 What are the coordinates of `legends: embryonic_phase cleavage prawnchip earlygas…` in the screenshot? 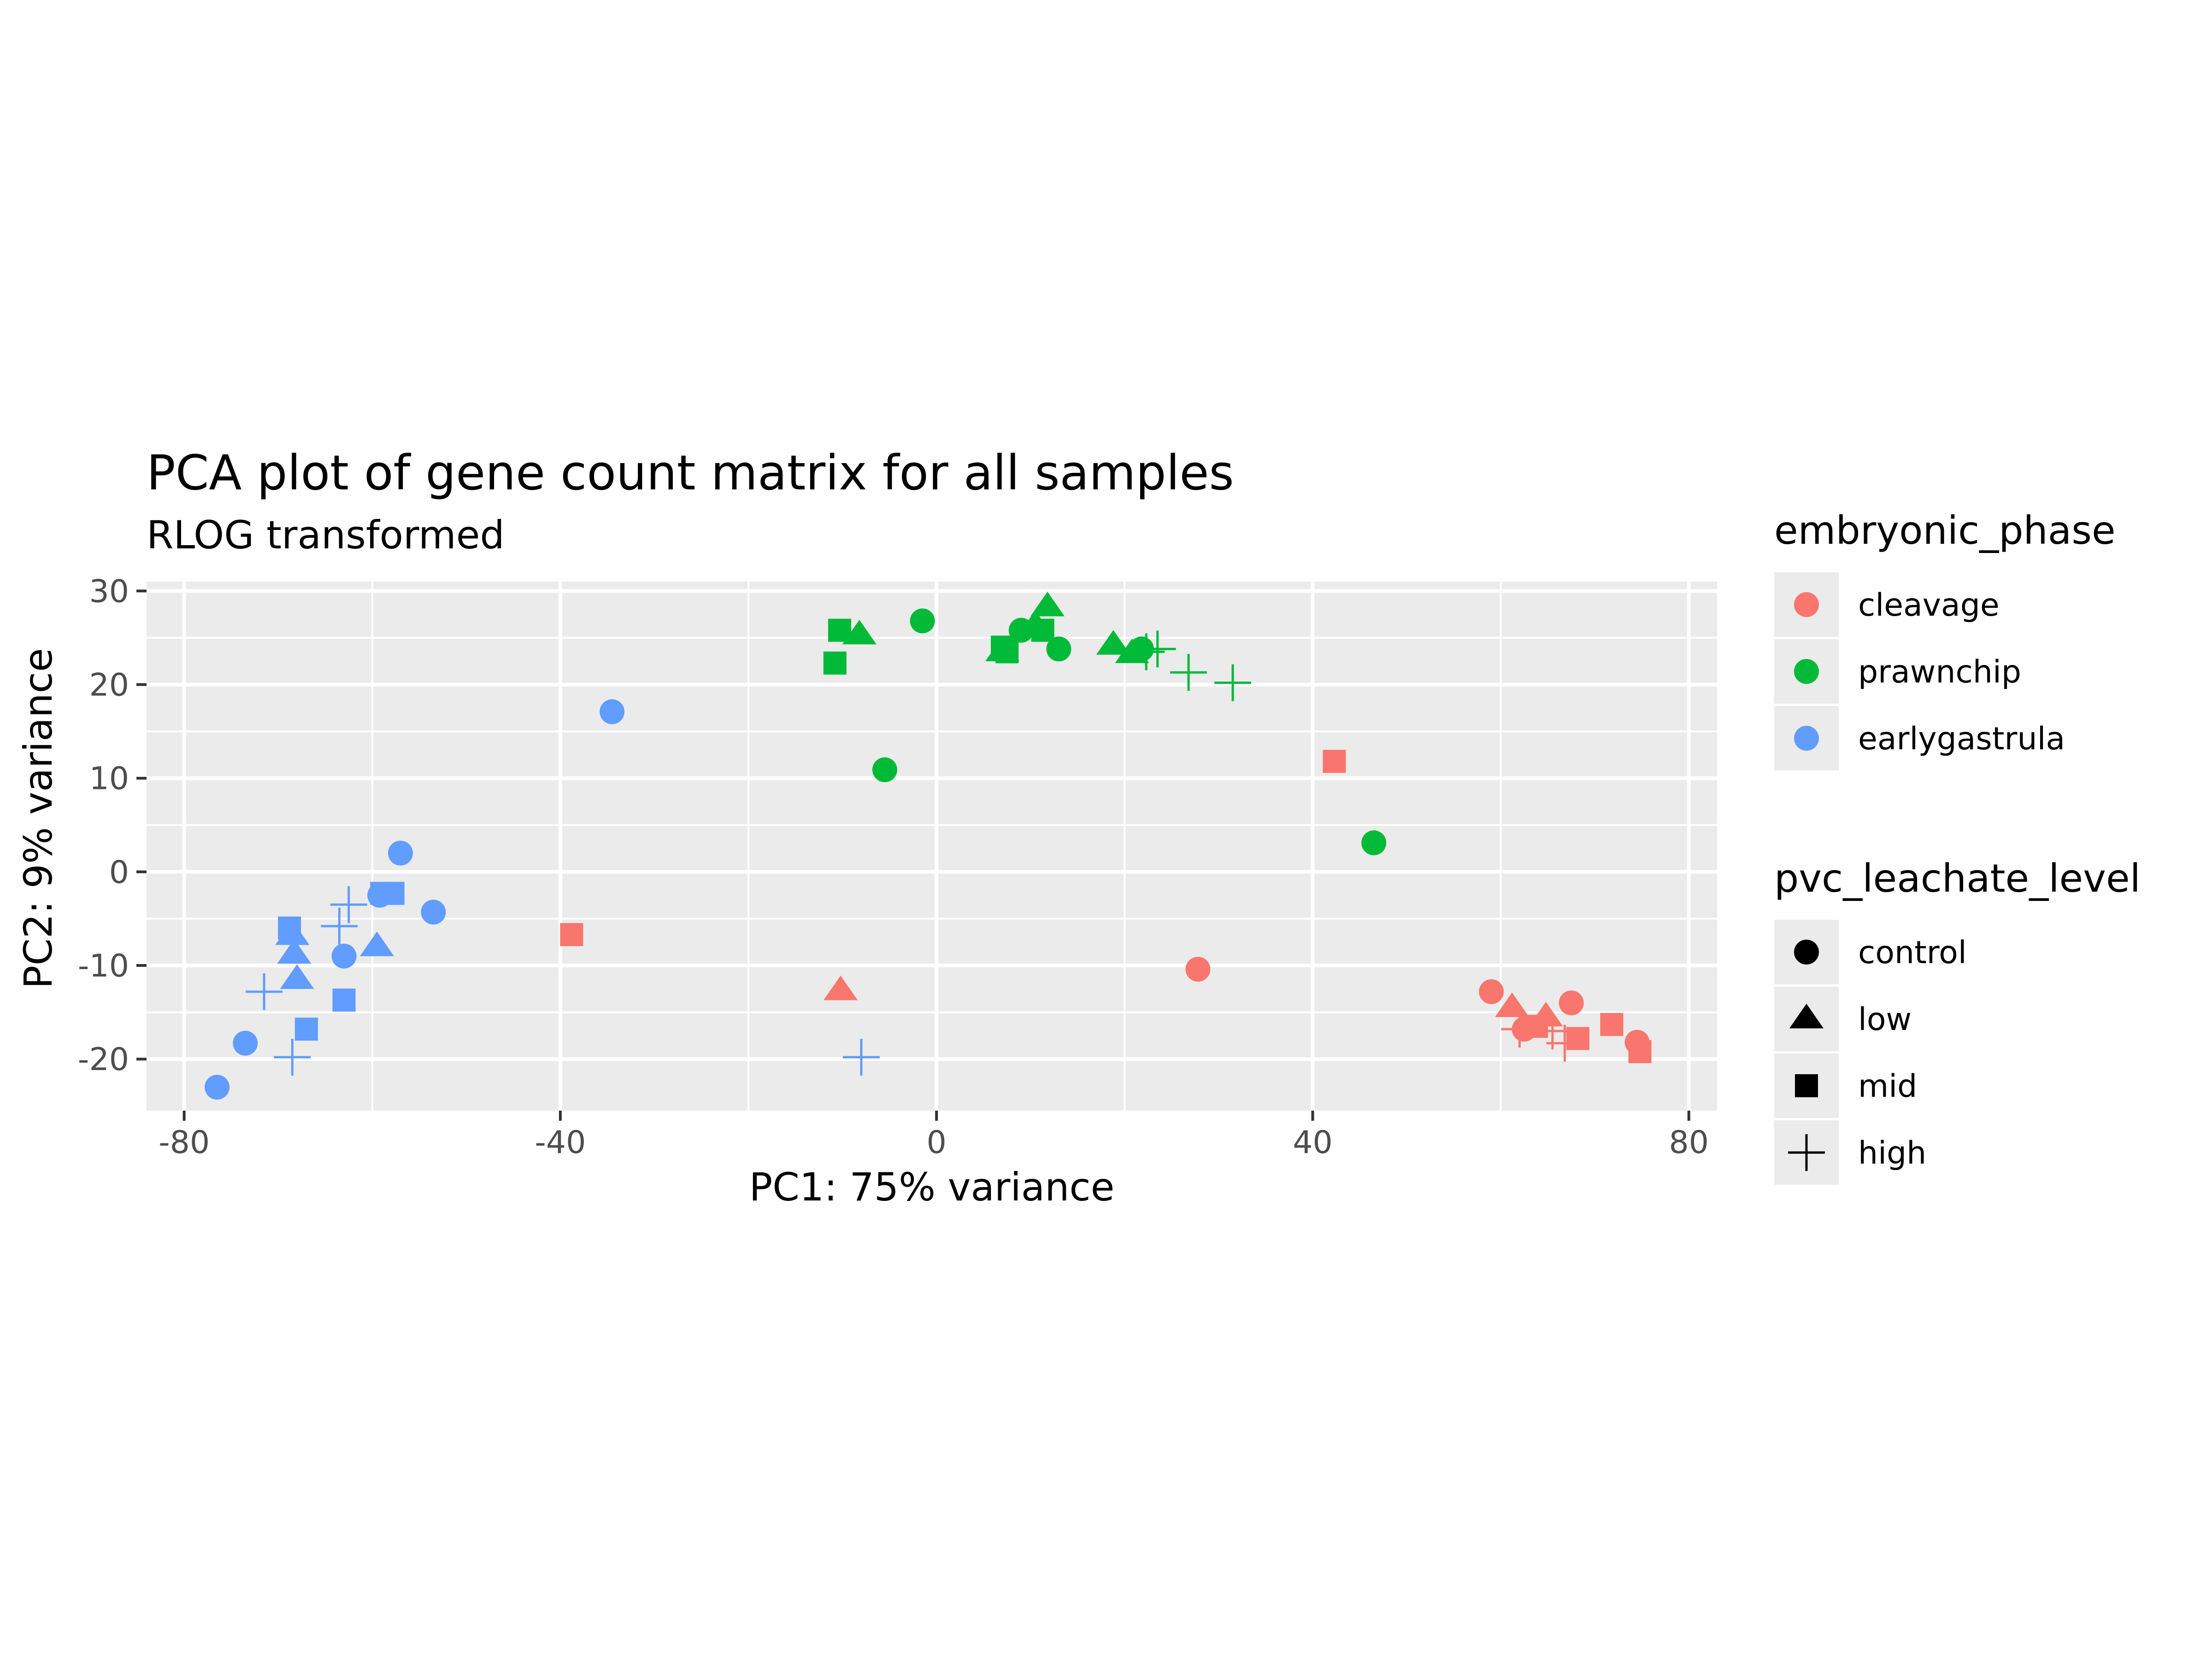 It's located at (1957, 846).